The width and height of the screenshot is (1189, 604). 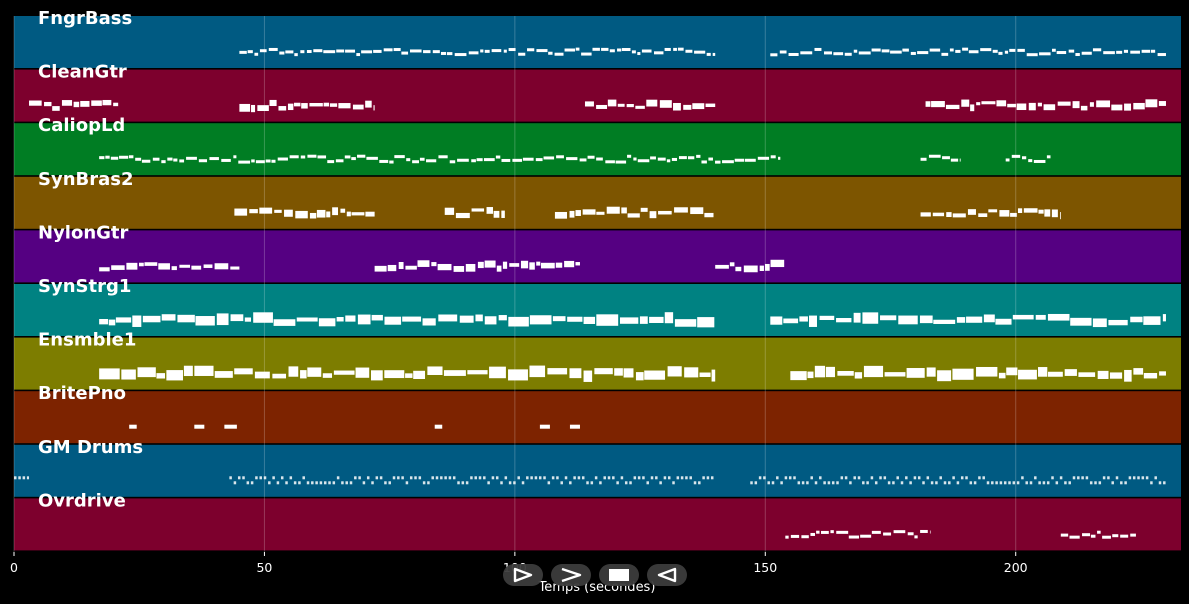 What do you see at coordinates (597, 202) in the screenshot?
I see `lane-synbras2` at bounding box center [597, 202].